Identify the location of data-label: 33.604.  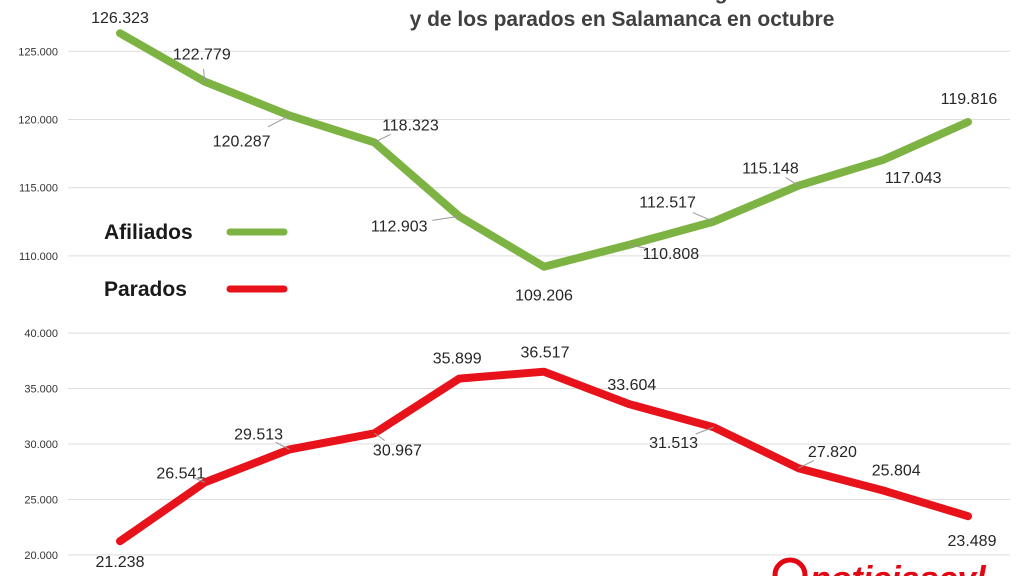
(631, 385).